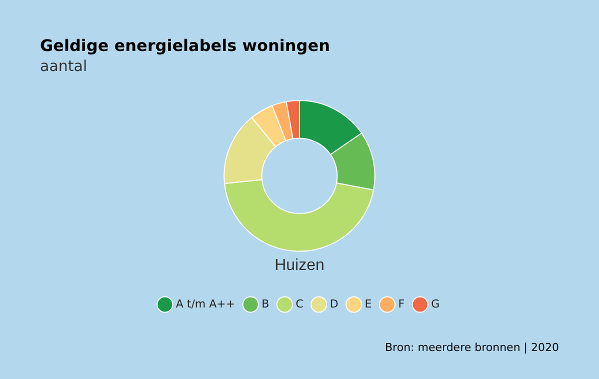 The image size is (599, 379). Describe the element at coordinates (266, 303) in the screenshot. I see `legend-label: B` at that location.